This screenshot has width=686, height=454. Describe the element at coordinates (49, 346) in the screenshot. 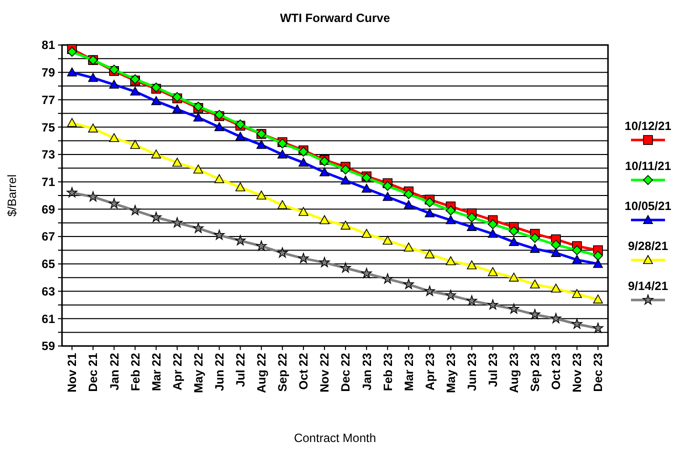

I see `y-tick-label: 59` at that location.